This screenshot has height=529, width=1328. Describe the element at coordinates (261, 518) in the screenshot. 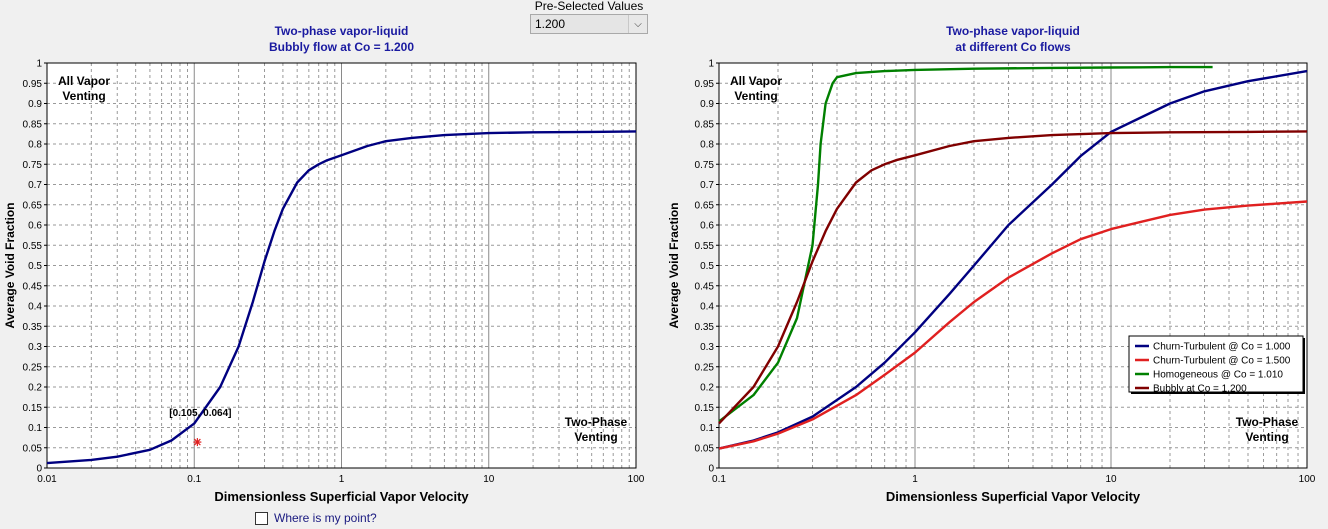

I see `where-is-my-point-checkbox` at that location.